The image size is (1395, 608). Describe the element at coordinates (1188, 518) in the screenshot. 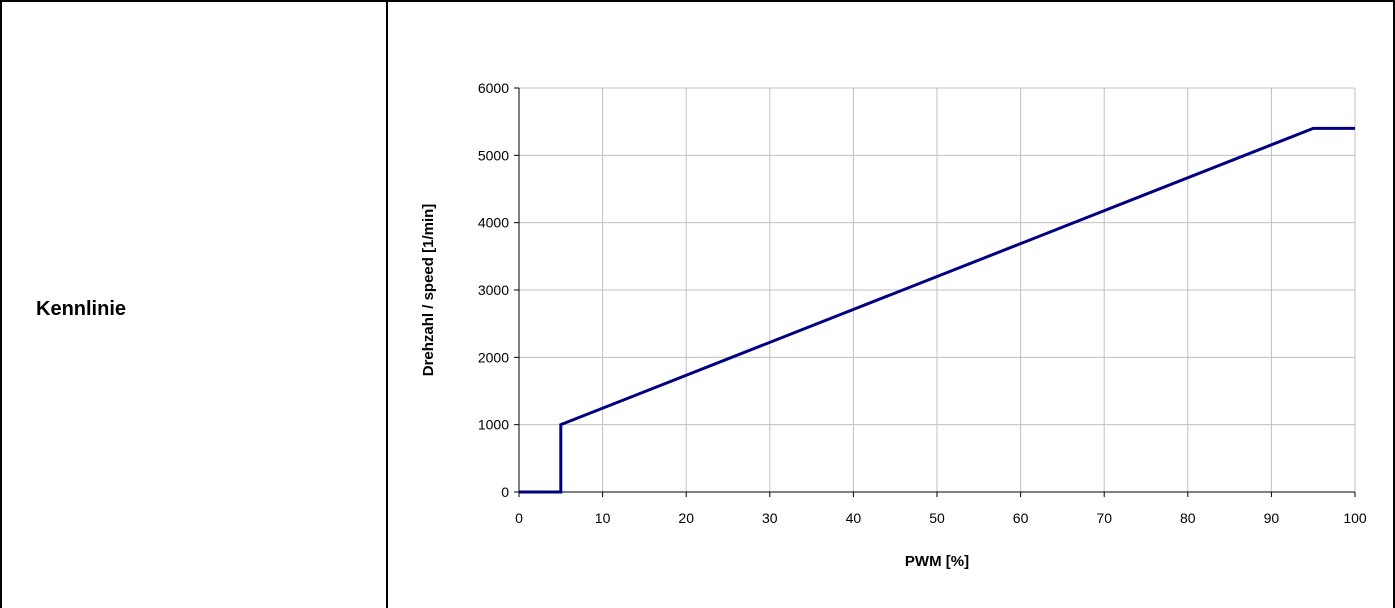

I see `x-tick-label-80: 80` at that location.